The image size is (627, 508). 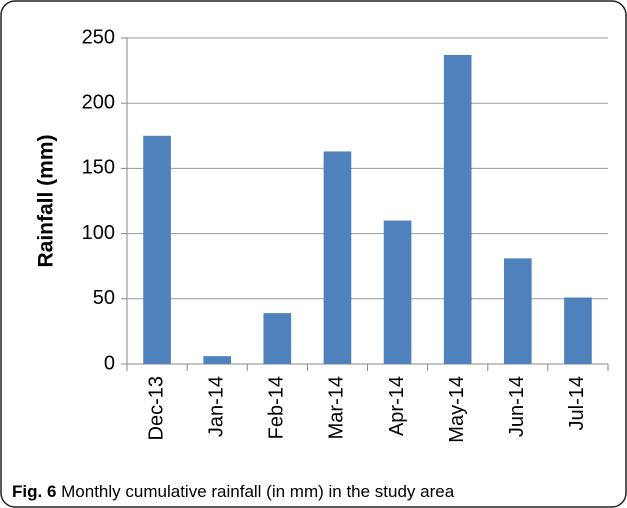 What do you see at coordinates (457, 409) in the screenshot?
I see `x-tick-label: May-14` at bounding box center [457, 409].